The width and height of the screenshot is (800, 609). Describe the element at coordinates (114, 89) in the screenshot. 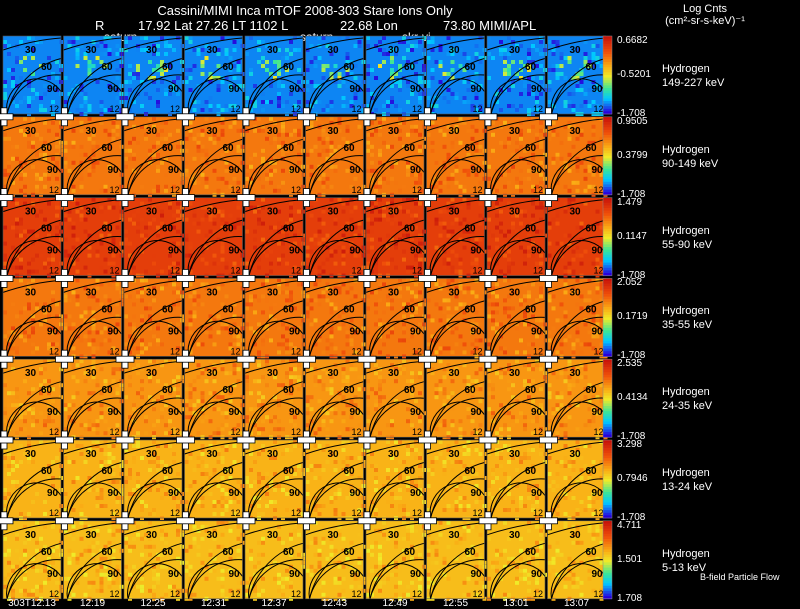

I see `contour-label: 90` at that location.